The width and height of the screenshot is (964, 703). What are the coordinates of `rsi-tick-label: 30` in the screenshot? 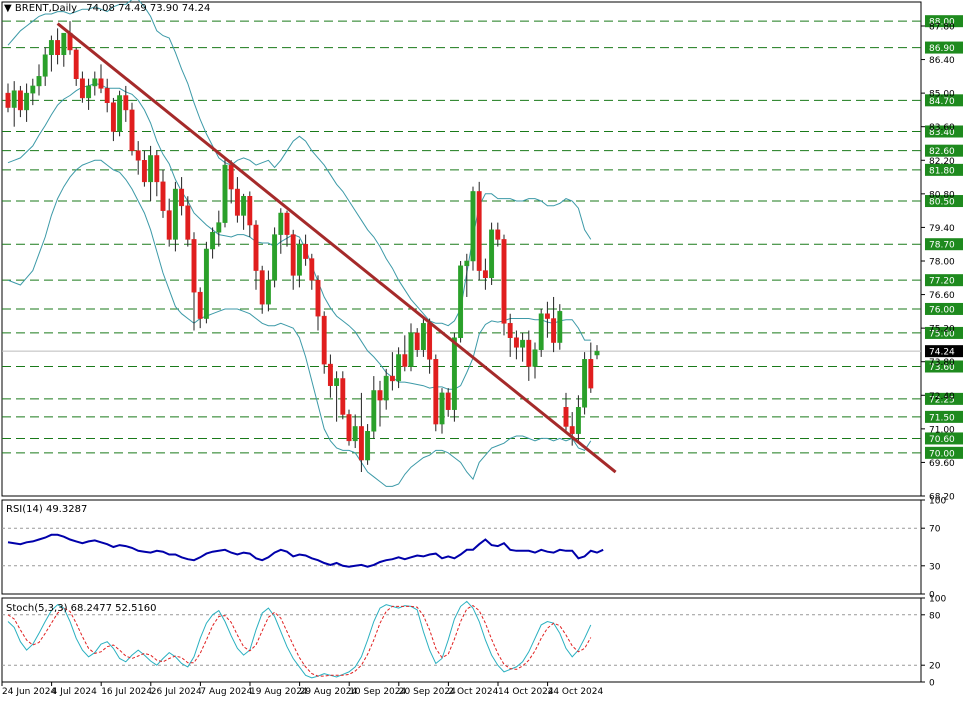 It's located at (935, 567).